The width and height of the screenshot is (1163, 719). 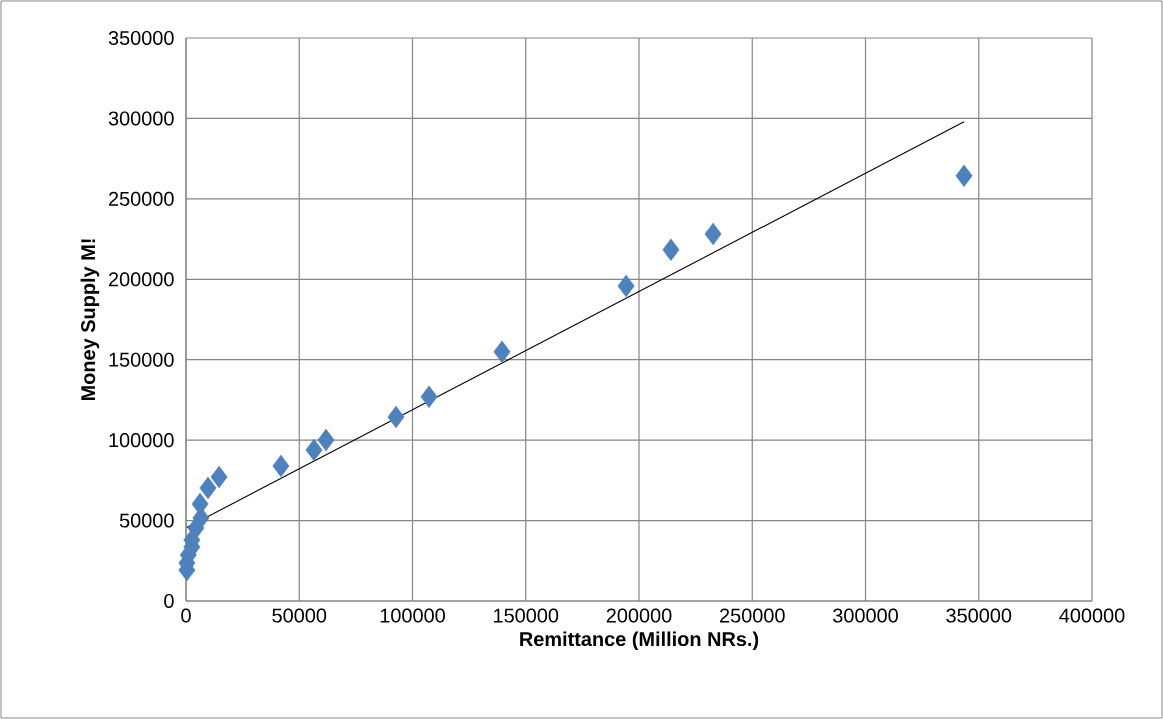 I want to click on x-axis-title: Remittance (Million NRs.), so click(x=639, y=641).